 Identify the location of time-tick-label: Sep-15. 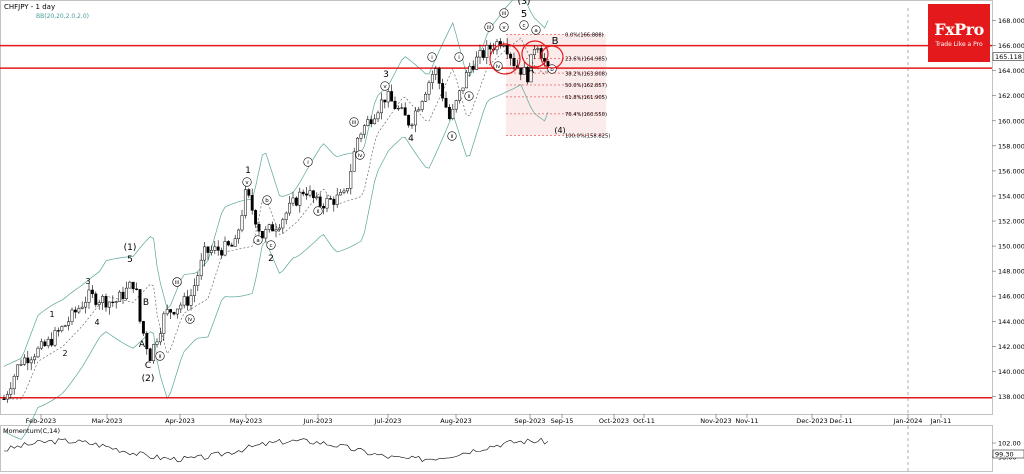
(562, 421).